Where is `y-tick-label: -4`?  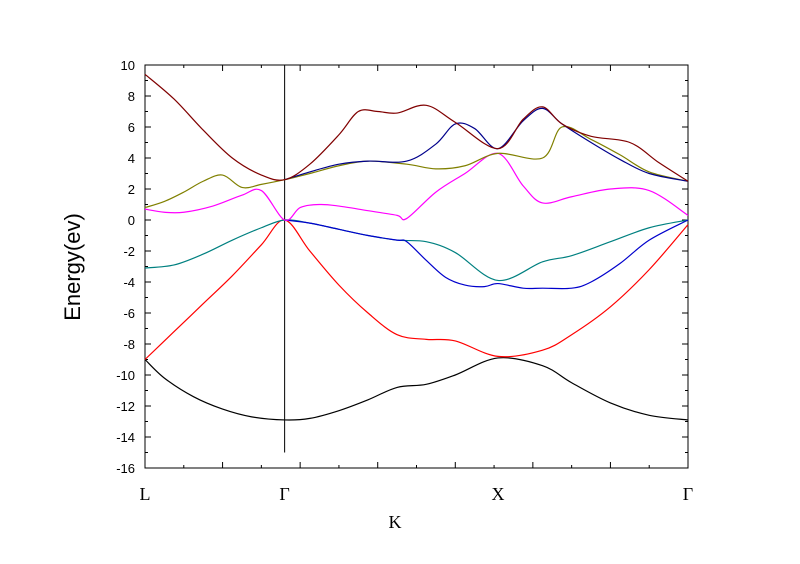
y-tick-label: -4 is located at coordinates (129, 282).